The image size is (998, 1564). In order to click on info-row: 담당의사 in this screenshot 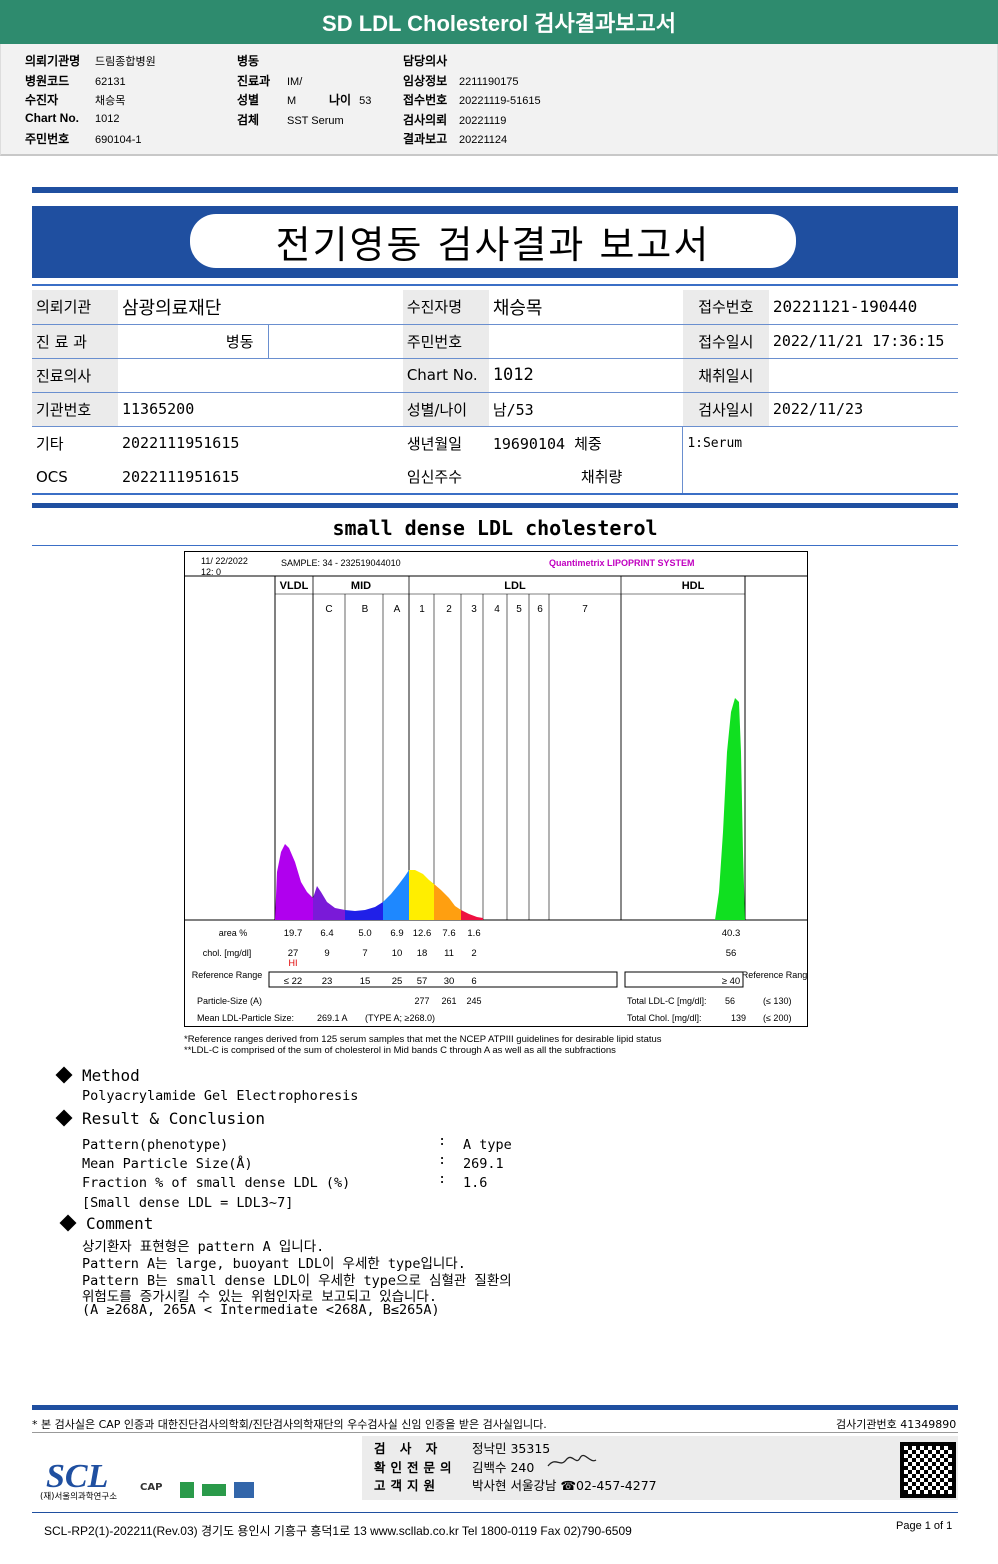, I will do `click(431, 60)`.